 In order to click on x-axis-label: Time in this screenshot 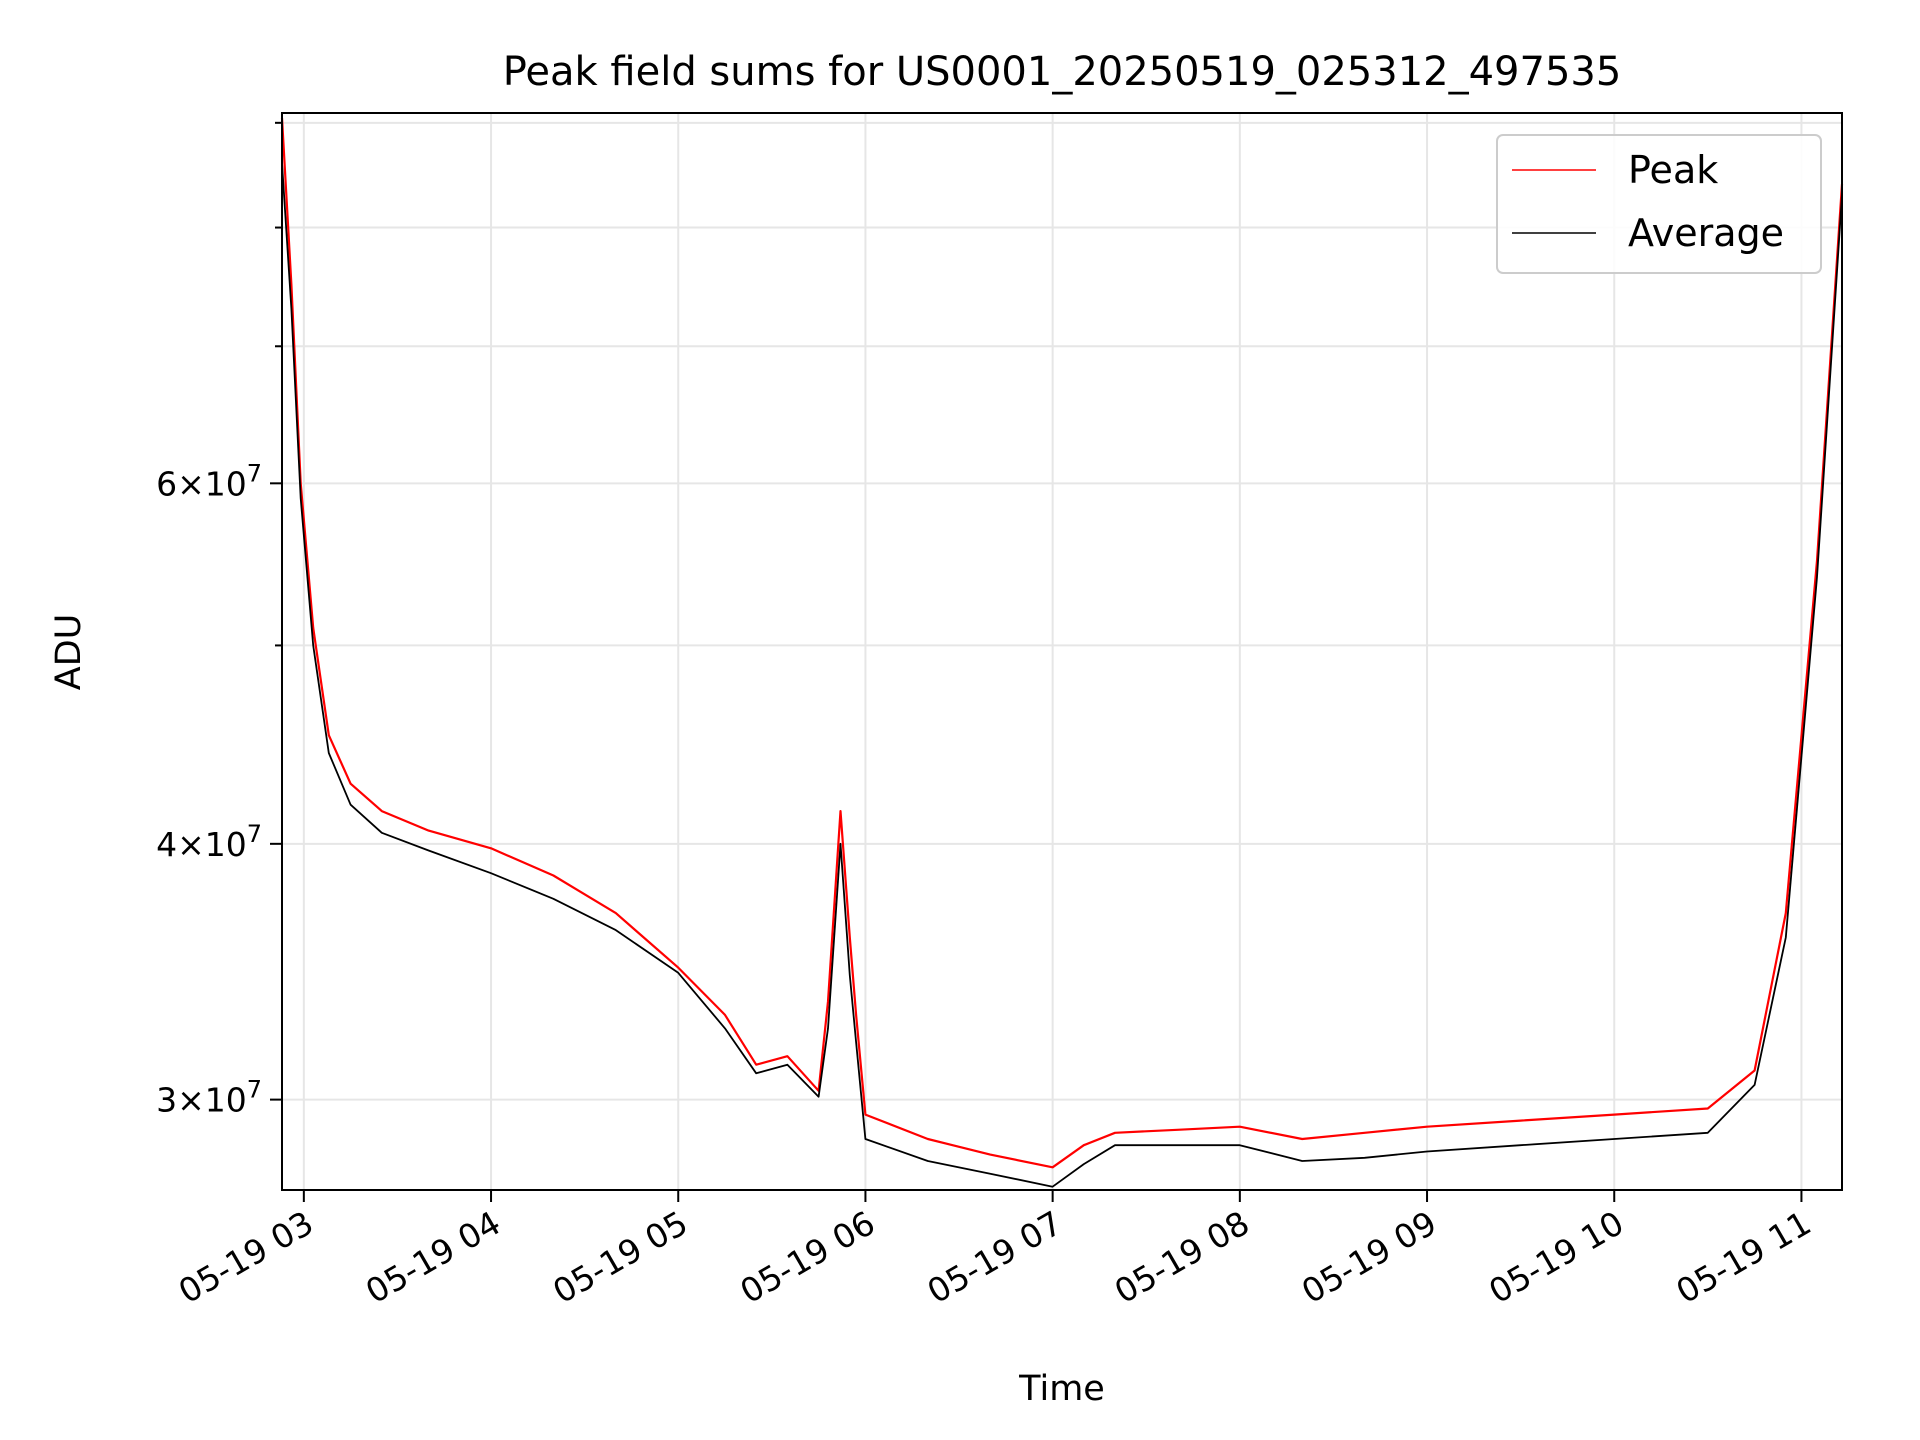, I will do `click(1061, 1389)`.